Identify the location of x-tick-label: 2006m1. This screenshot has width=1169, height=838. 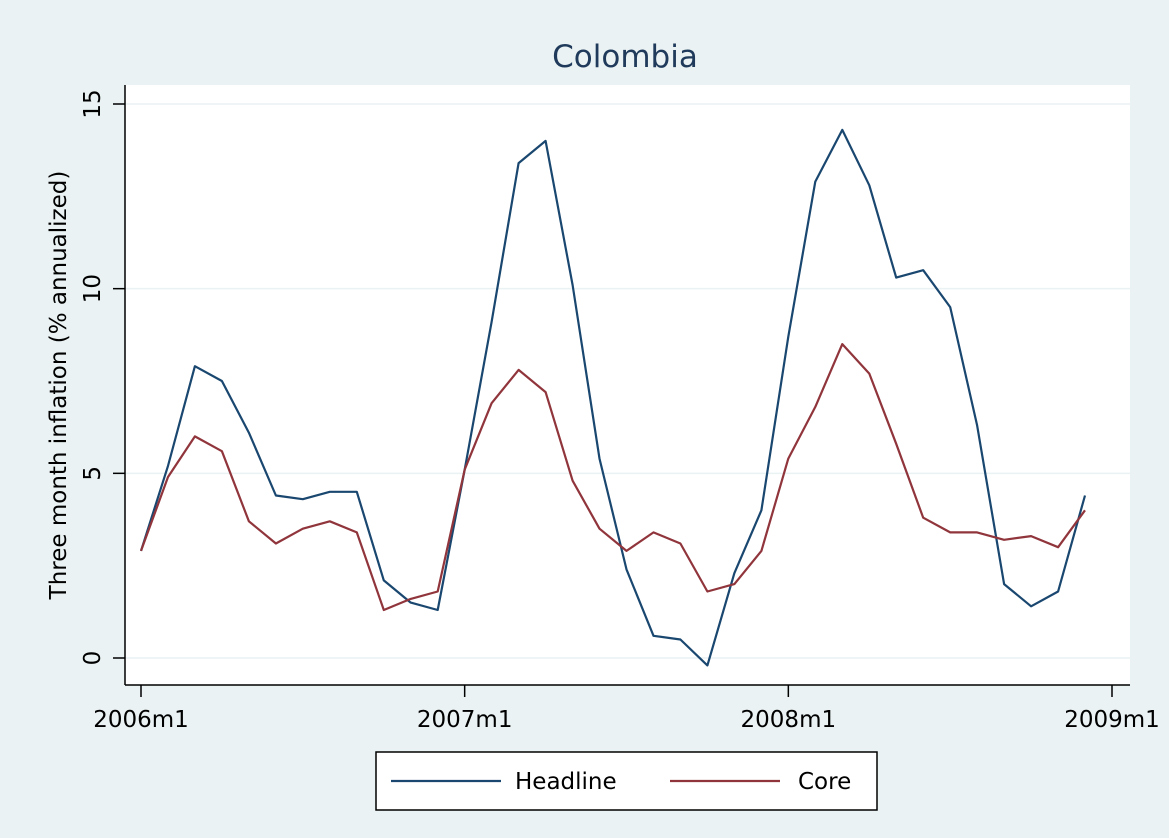
(141, 720).